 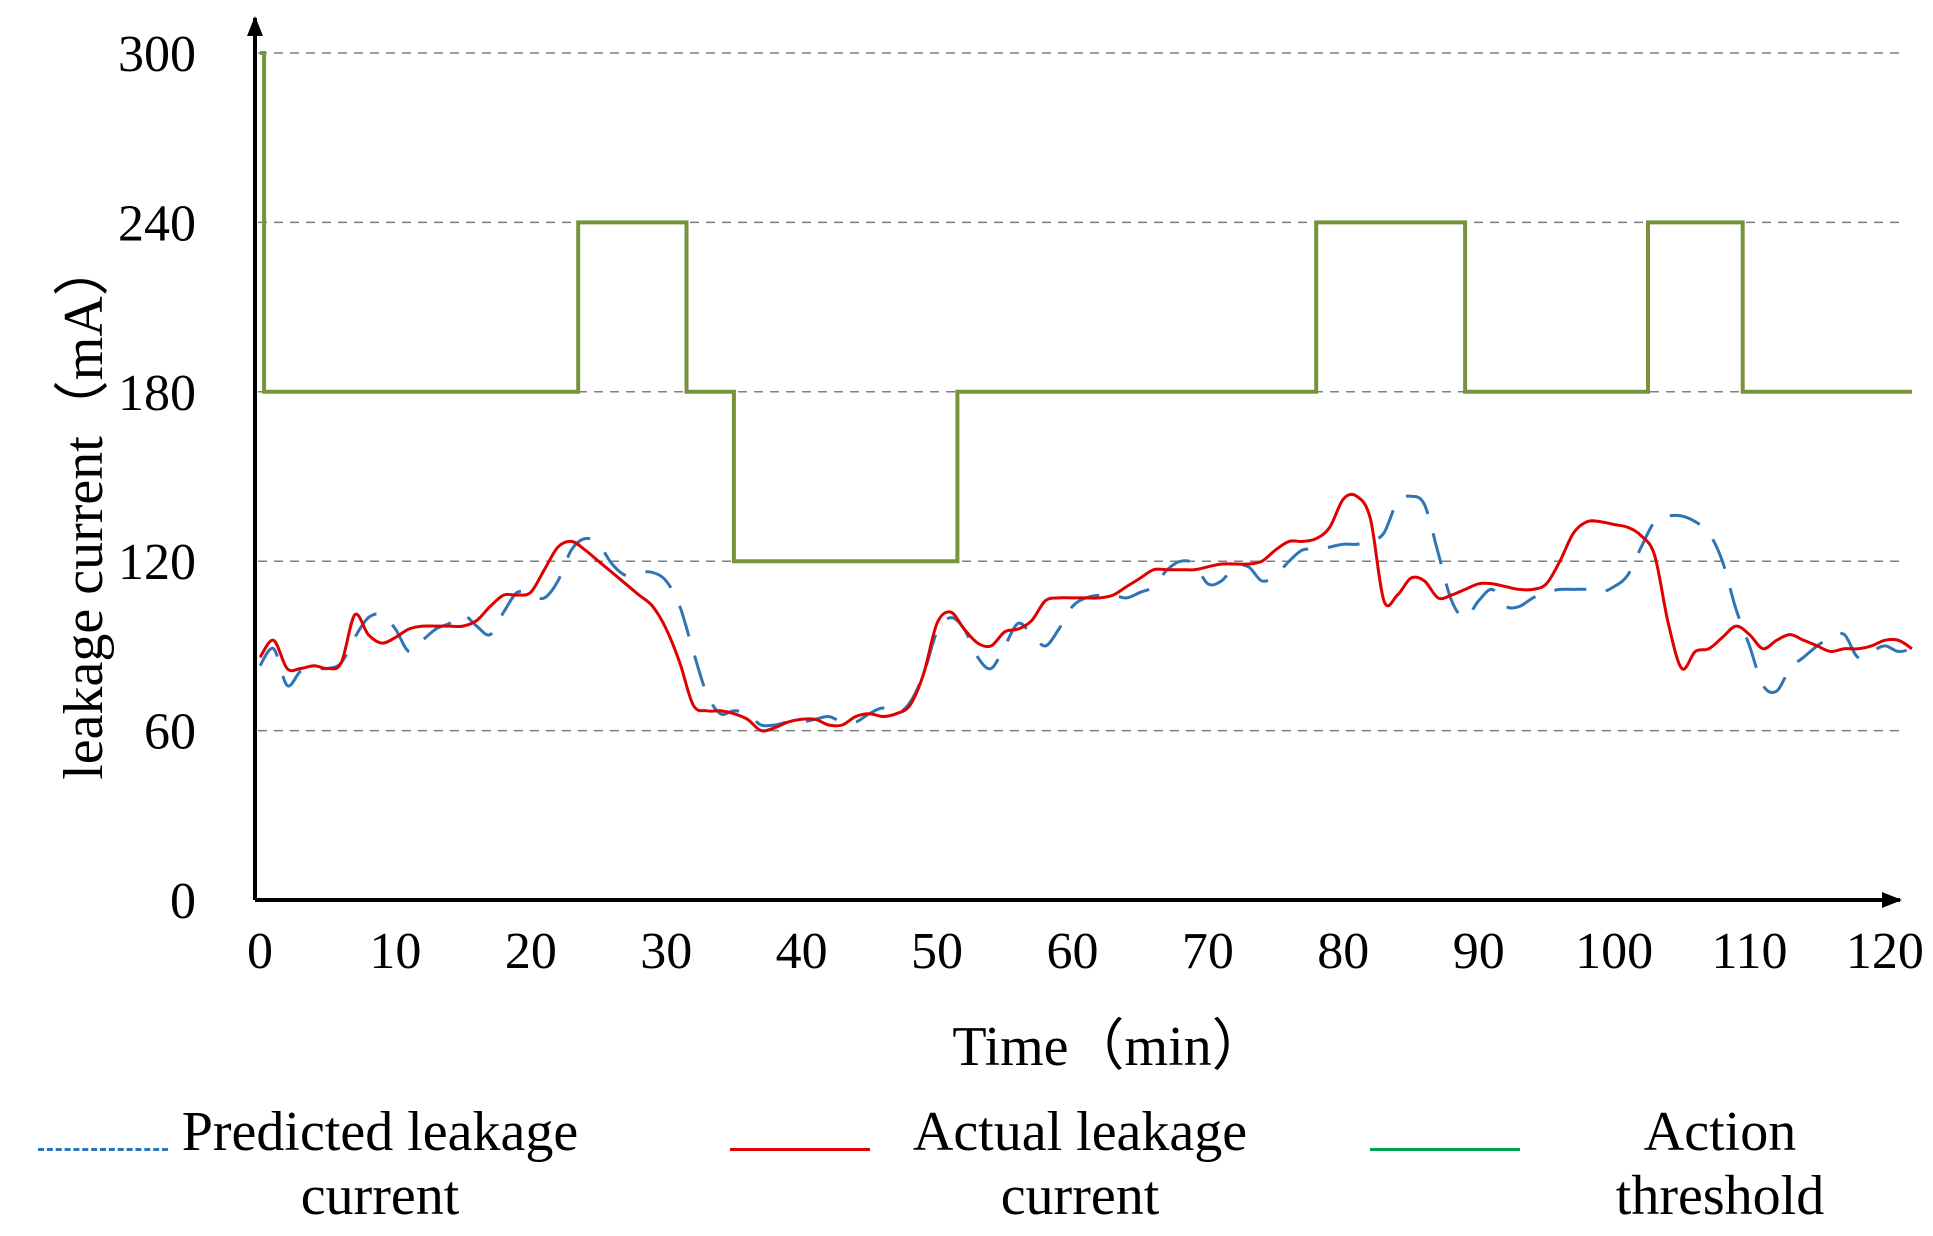 What do you see at coordinates (157, 393) in the screenshot?
I see `y-tick-label-180: 180` at bounding box center [157, 393].